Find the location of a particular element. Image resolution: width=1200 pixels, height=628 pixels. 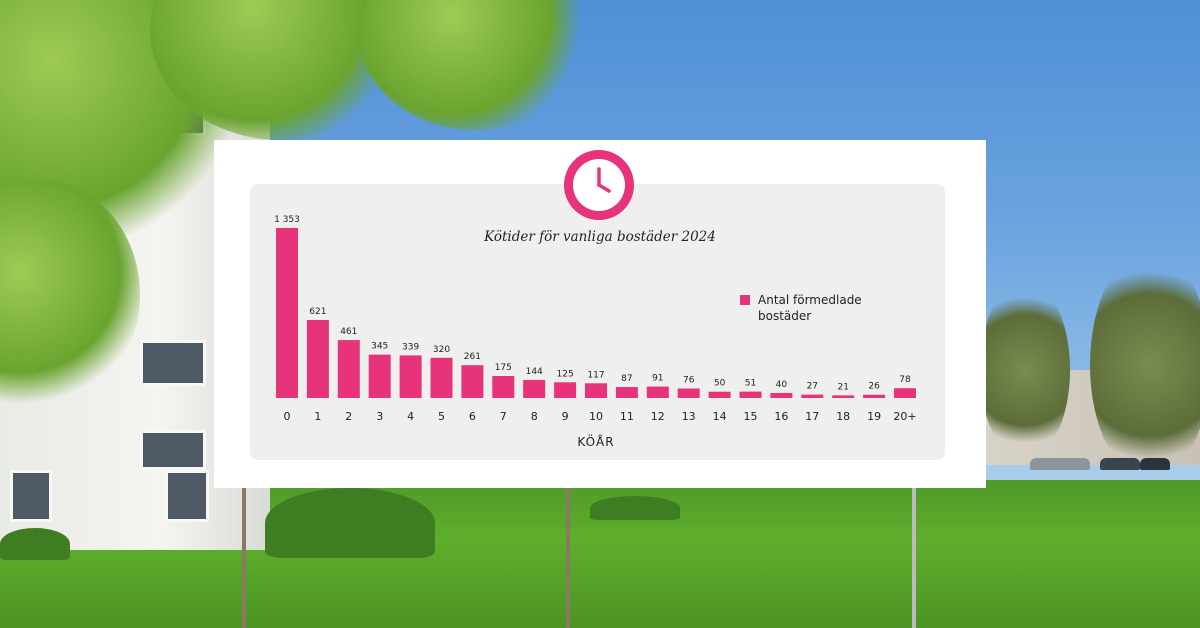

data-label-8: 144 is located at coordinates (534, 372).